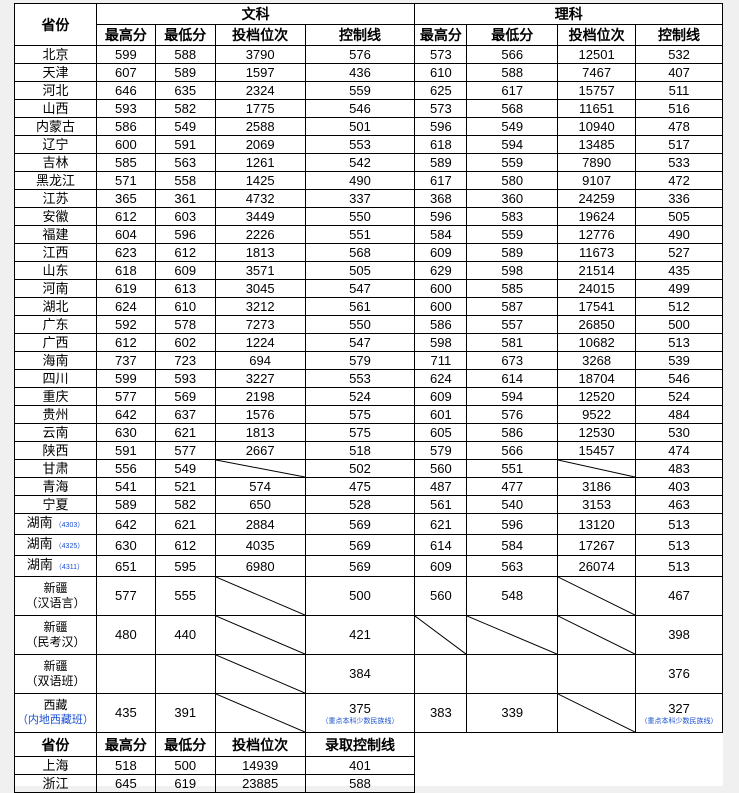 The width and height of the screenshot is (739, 793). I want to click on table-row: 四川 599 593 3227 553 624 614 18704 546, so click(368, 378).